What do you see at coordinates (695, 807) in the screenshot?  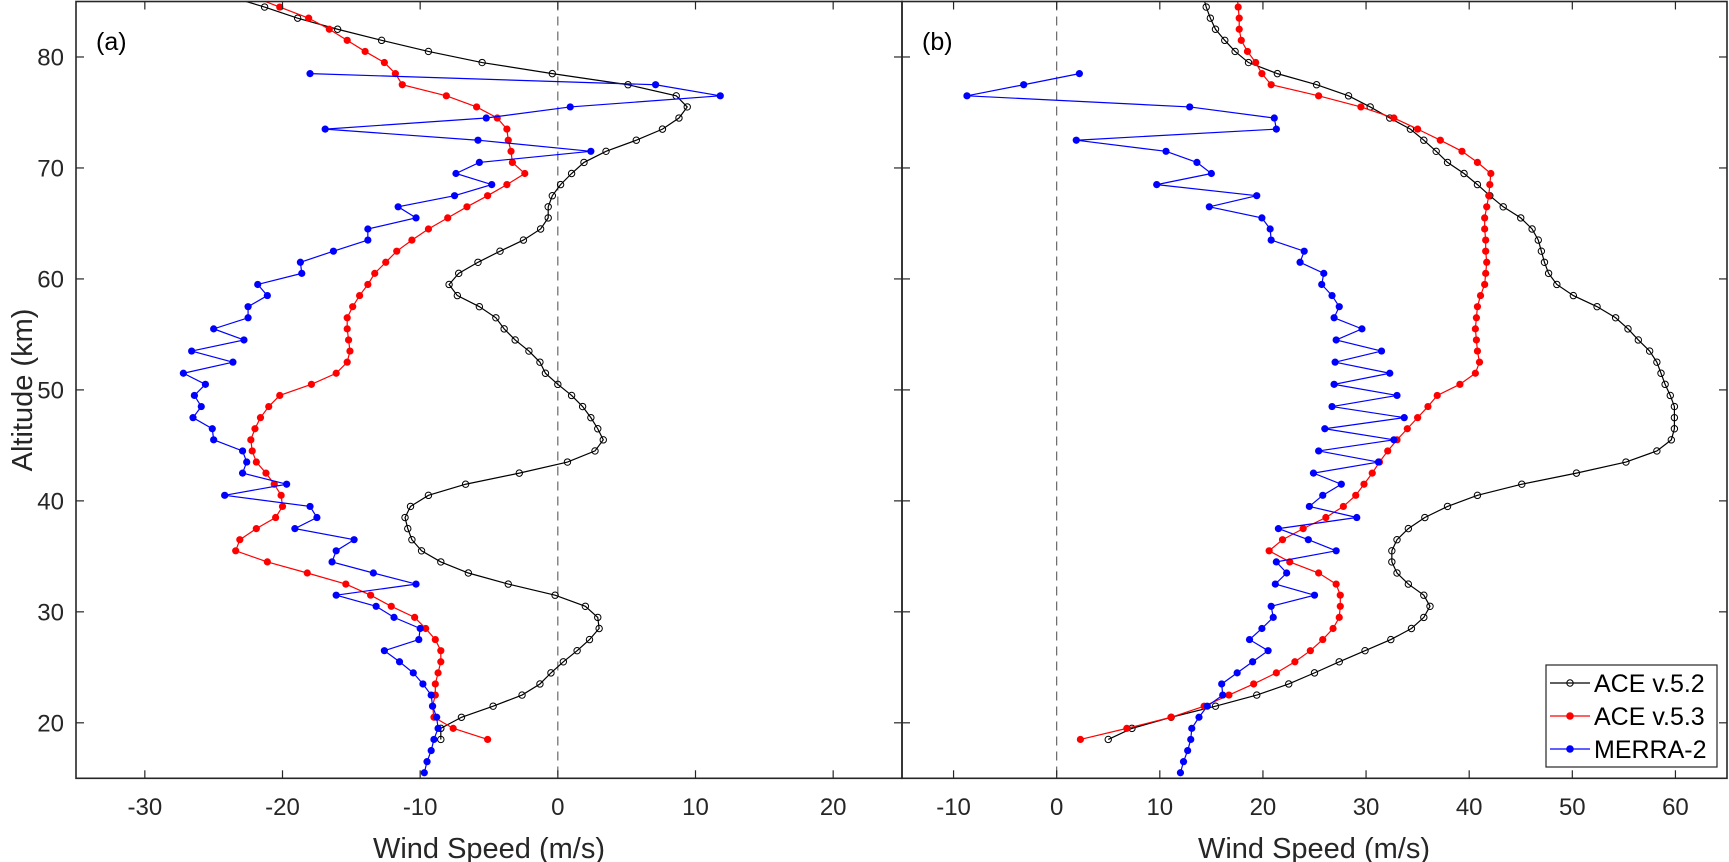 I see `x-tick-label: 10` at bounding box center [695, 807].